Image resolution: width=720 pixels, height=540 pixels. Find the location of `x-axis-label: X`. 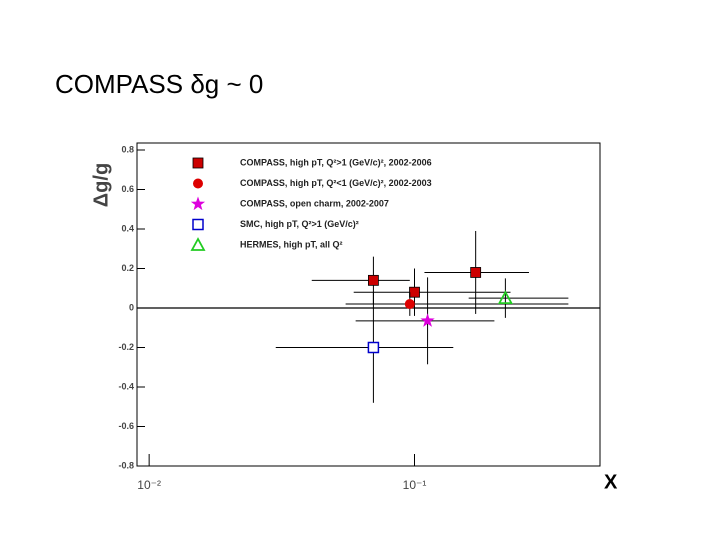

x-axis-label: X is located at coordinates (611, 482).